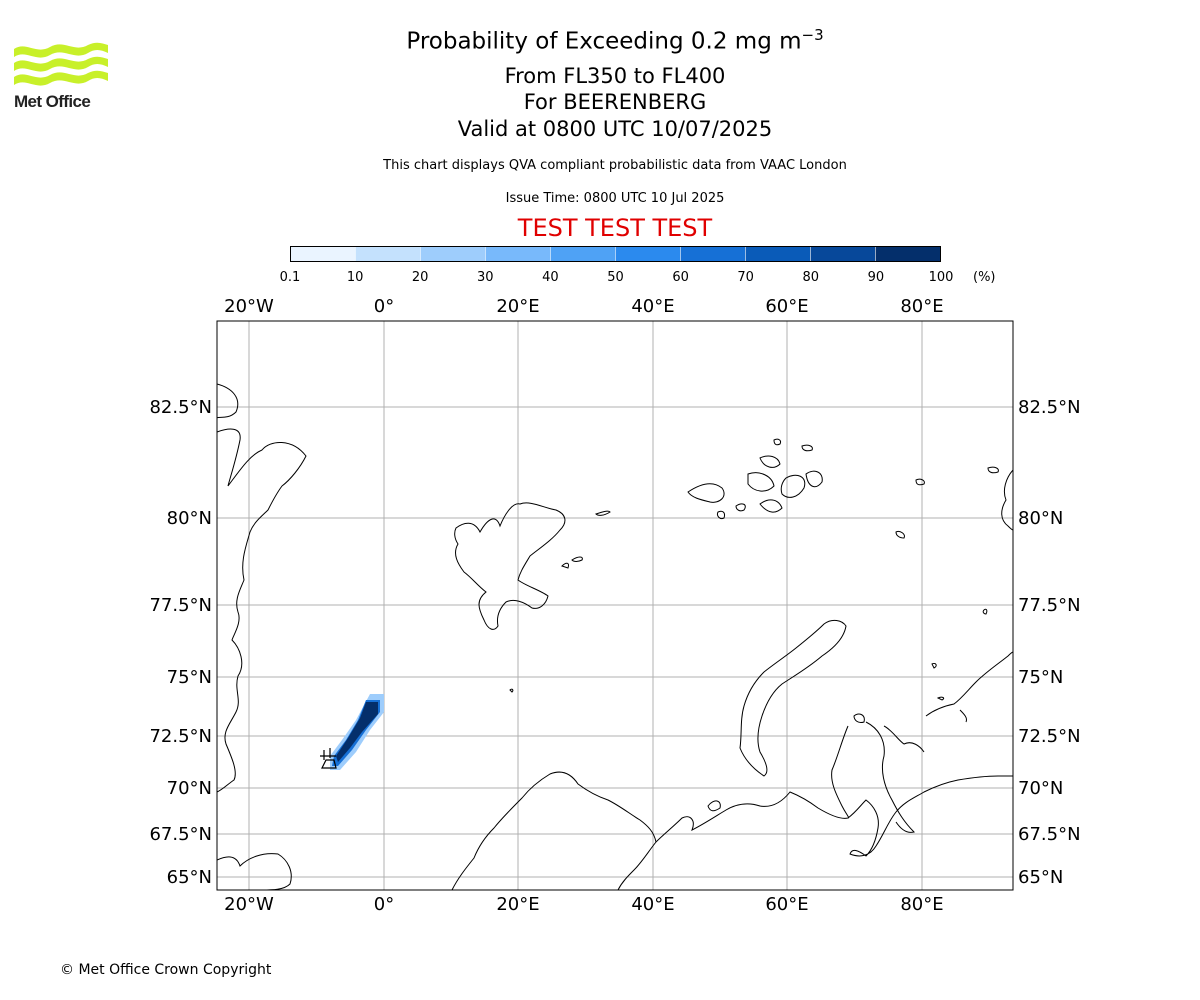  I want to click on lat-label-left: 65°N, so click(189, 877).